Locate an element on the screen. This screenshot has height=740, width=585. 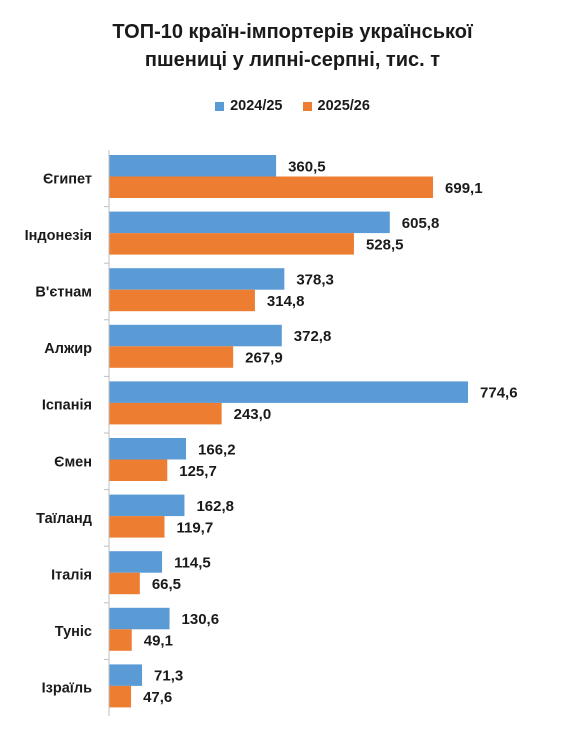
category-label: Ємен is located at coordinates (73, 462).